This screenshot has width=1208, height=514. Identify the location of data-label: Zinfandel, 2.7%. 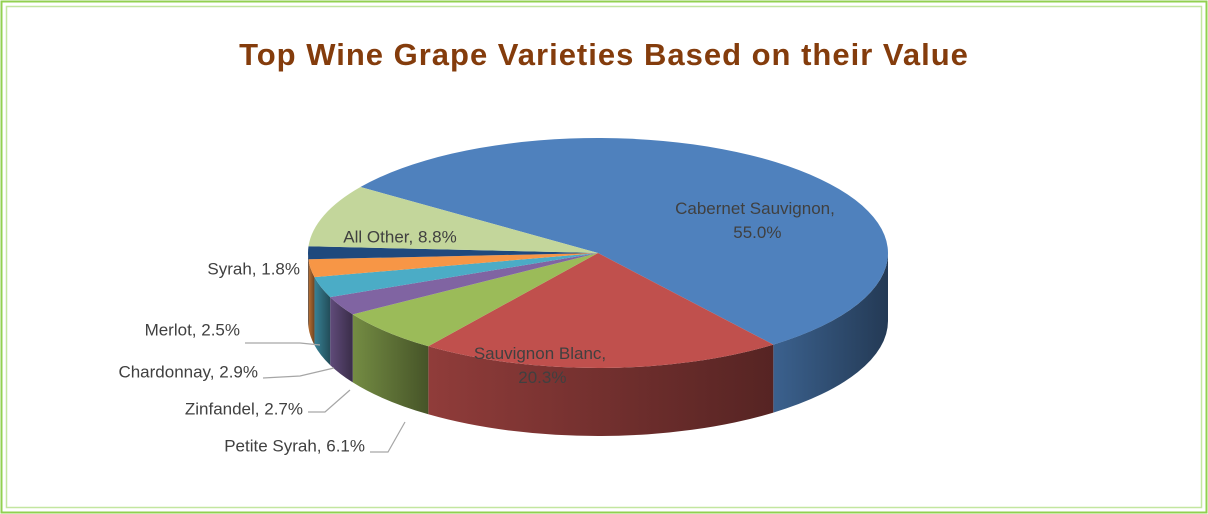
(244, 408).